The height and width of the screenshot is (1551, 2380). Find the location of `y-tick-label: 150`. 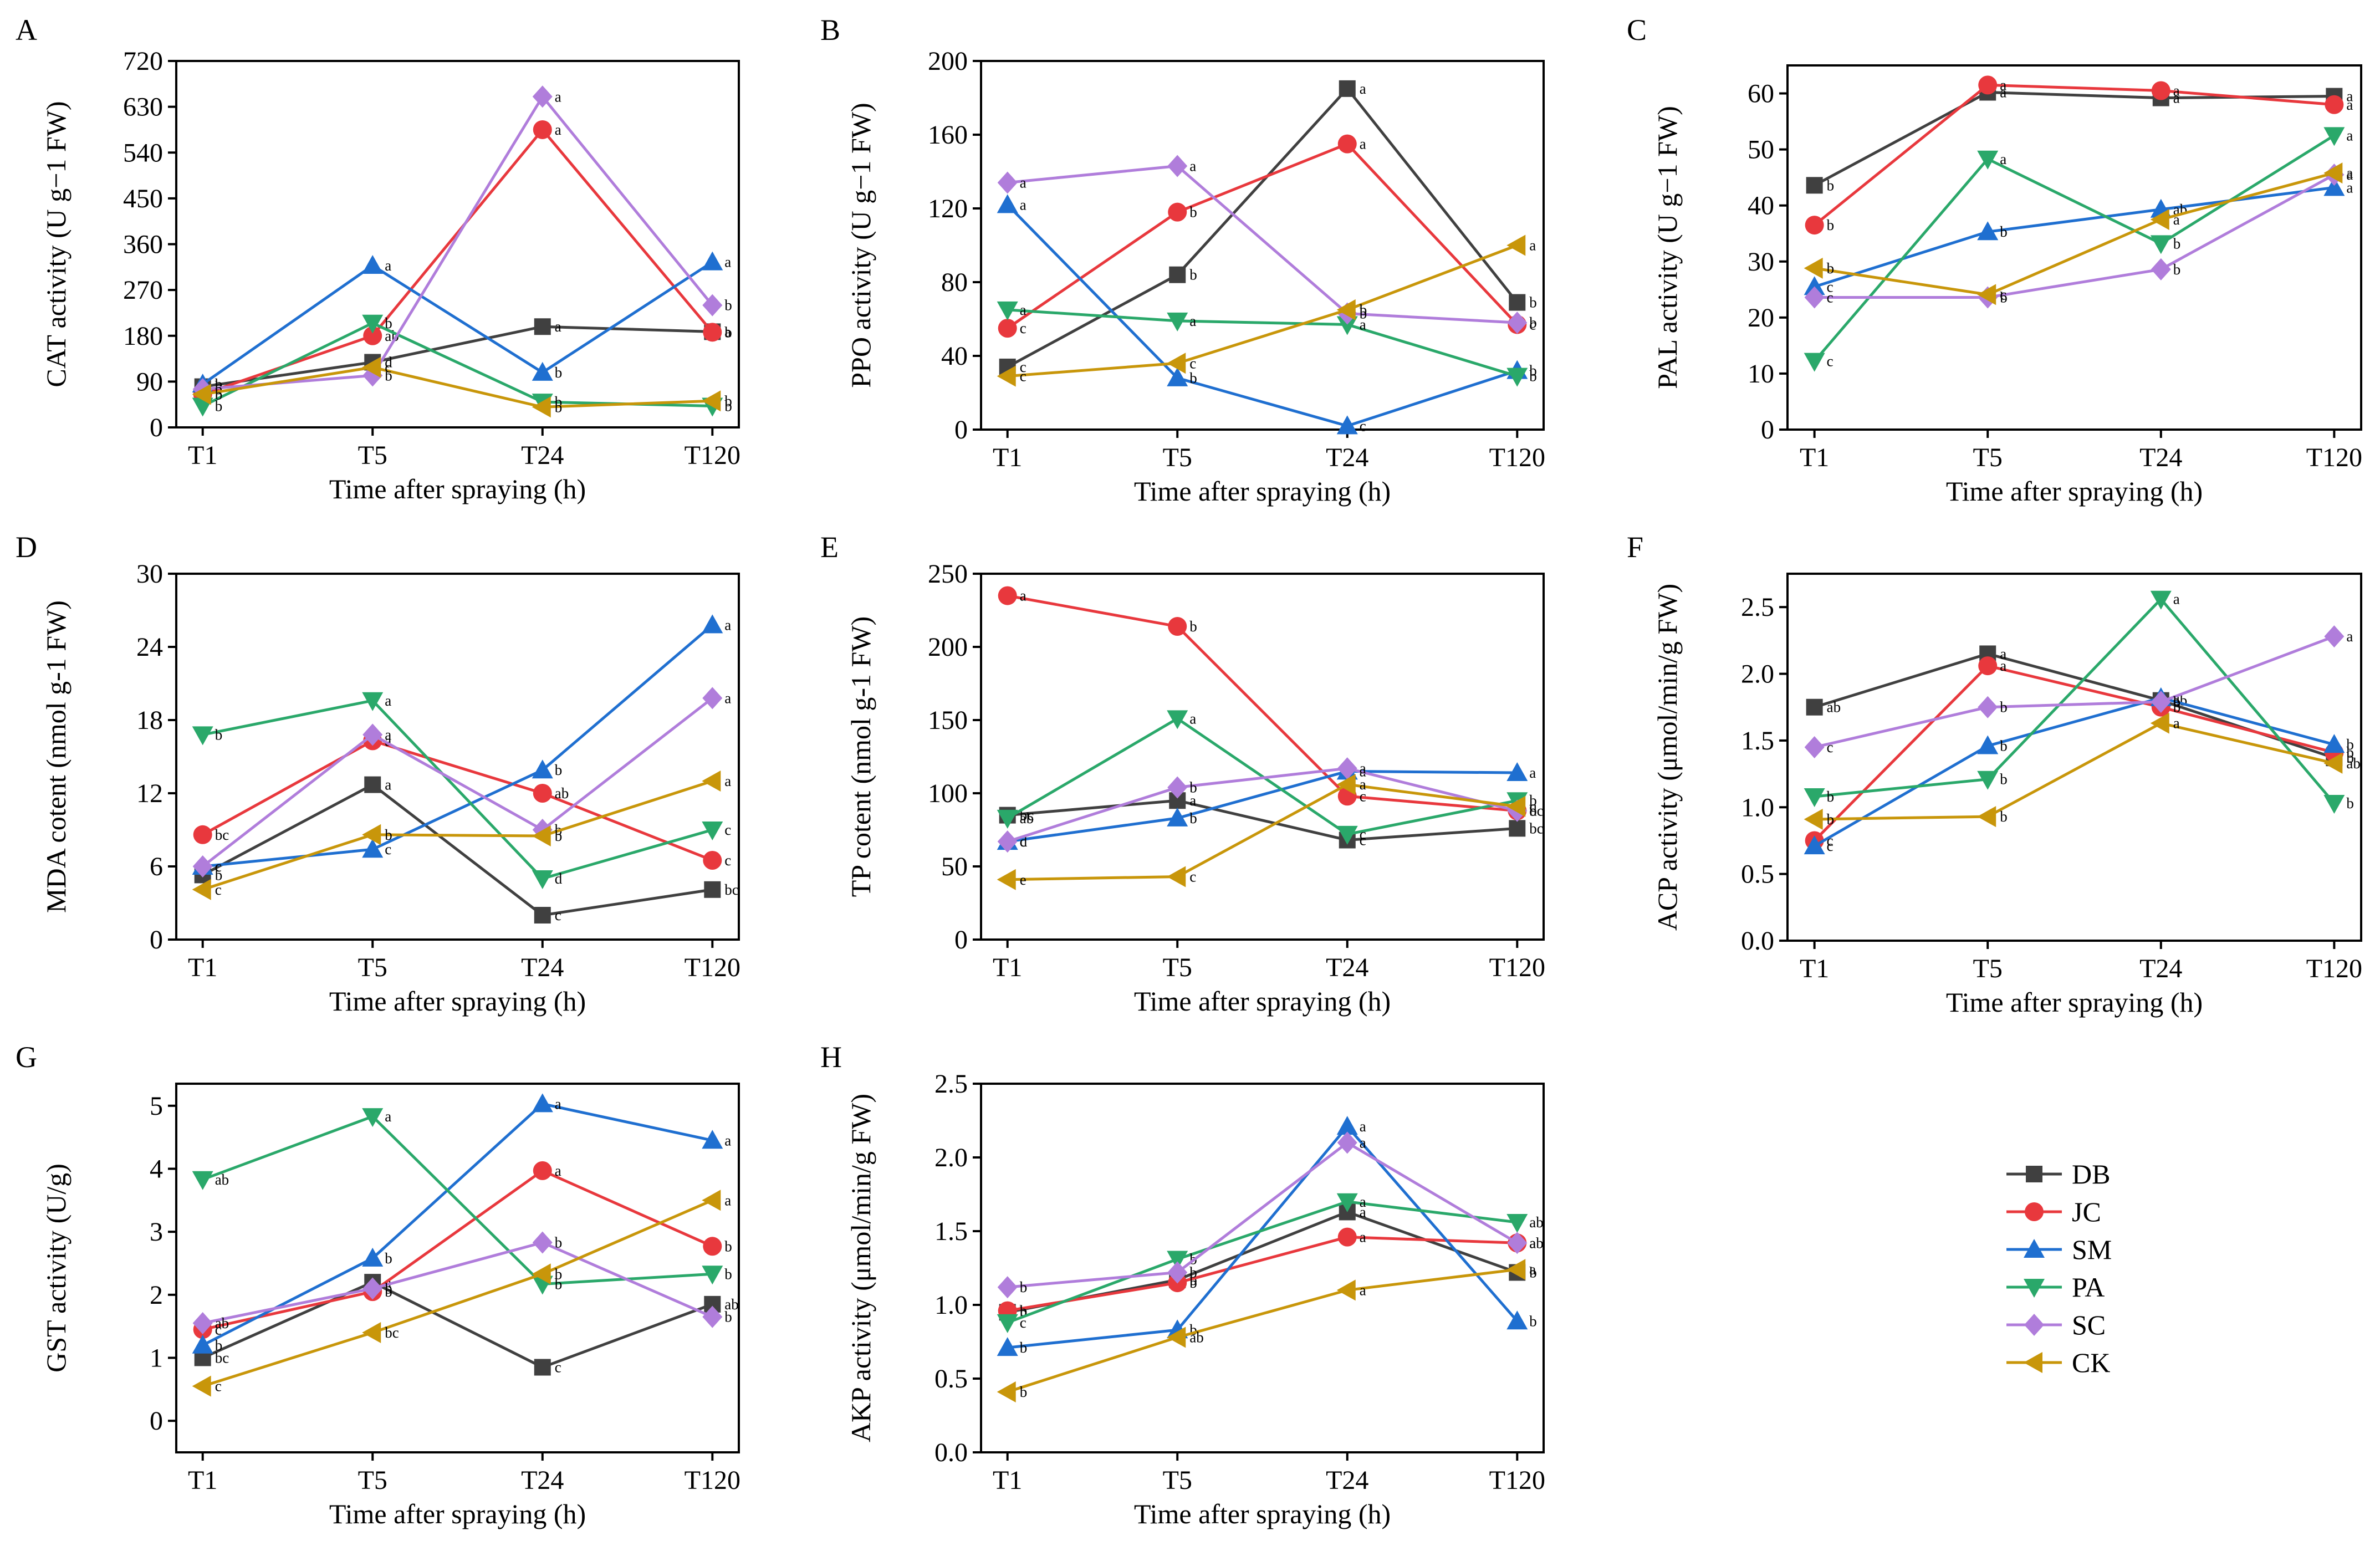

y-tick-label: 150 is located at coordinates (948, 720).